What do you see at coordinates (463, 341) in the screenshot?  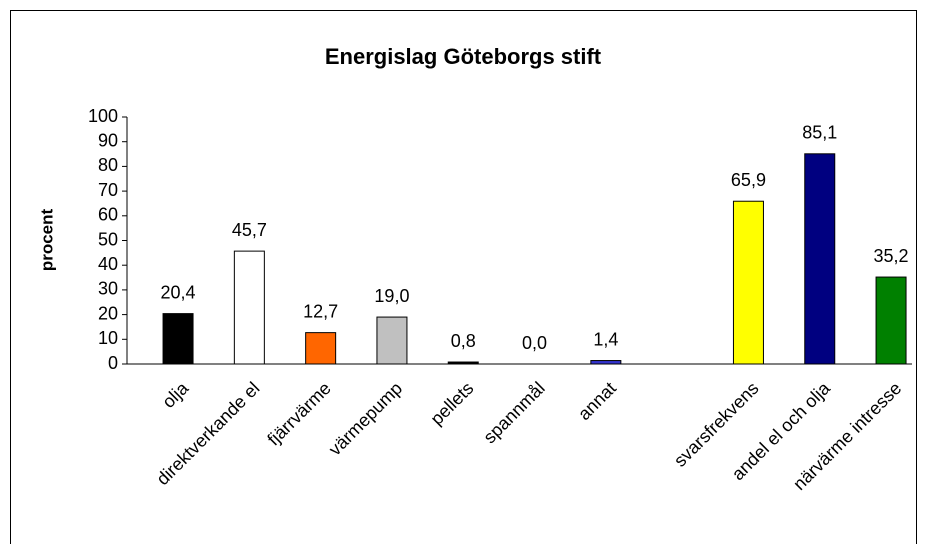 I see `value-label: 0,8` at bounding box center [463, 341].